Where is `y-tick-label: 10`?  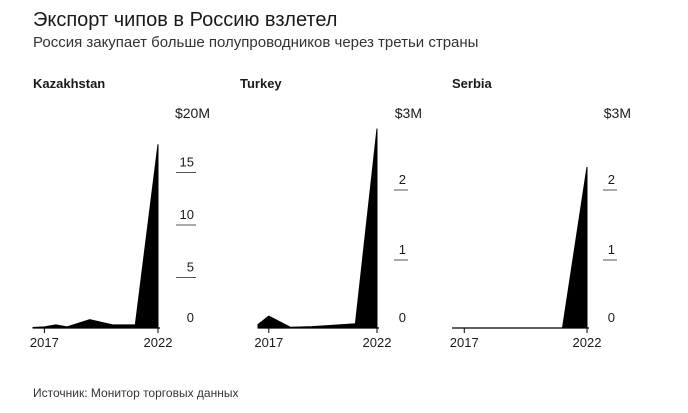 y-tick-label: 10 is located at coordinates (187, 214).